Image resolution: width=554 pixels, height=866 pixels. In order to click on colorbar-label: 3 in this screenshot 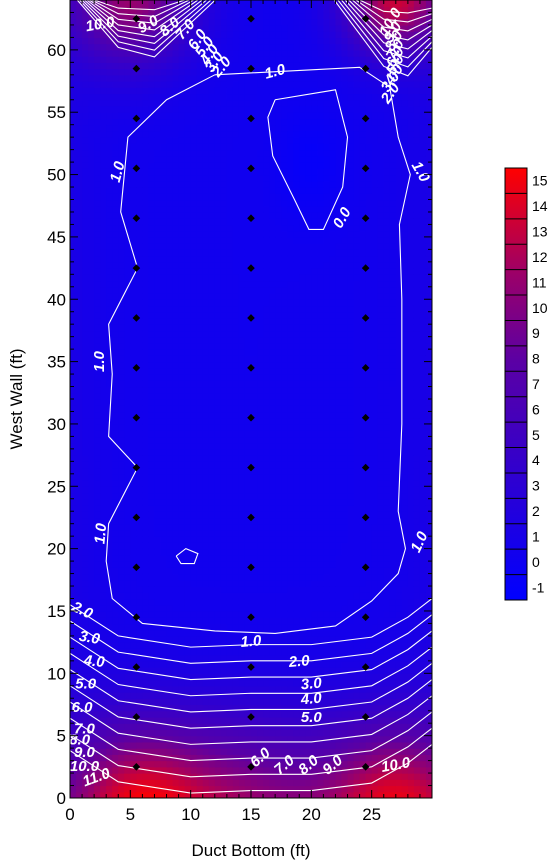, I will do `click(536, 486)`.